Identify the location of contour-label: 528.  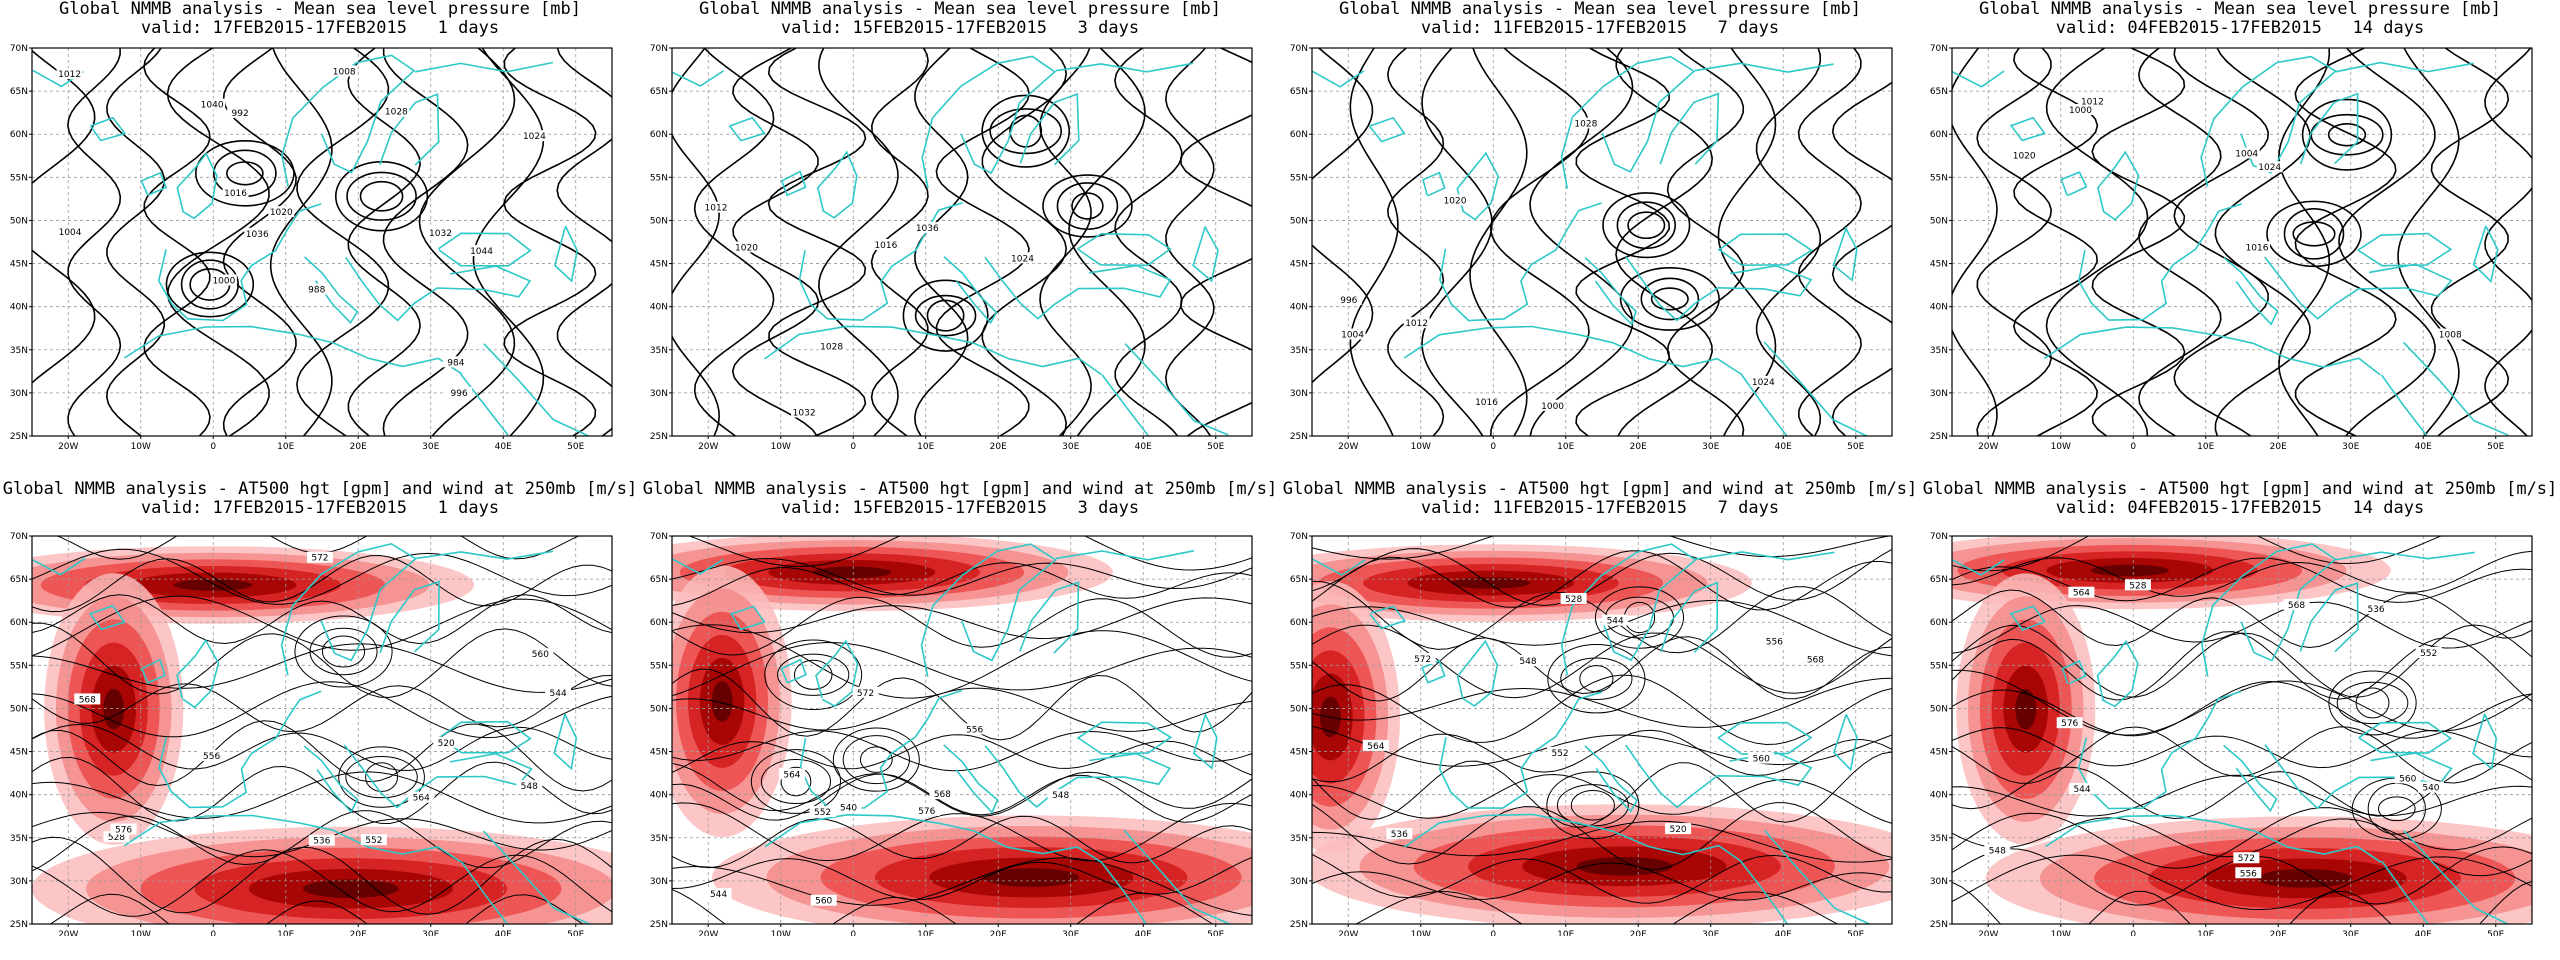
(1573, 600).